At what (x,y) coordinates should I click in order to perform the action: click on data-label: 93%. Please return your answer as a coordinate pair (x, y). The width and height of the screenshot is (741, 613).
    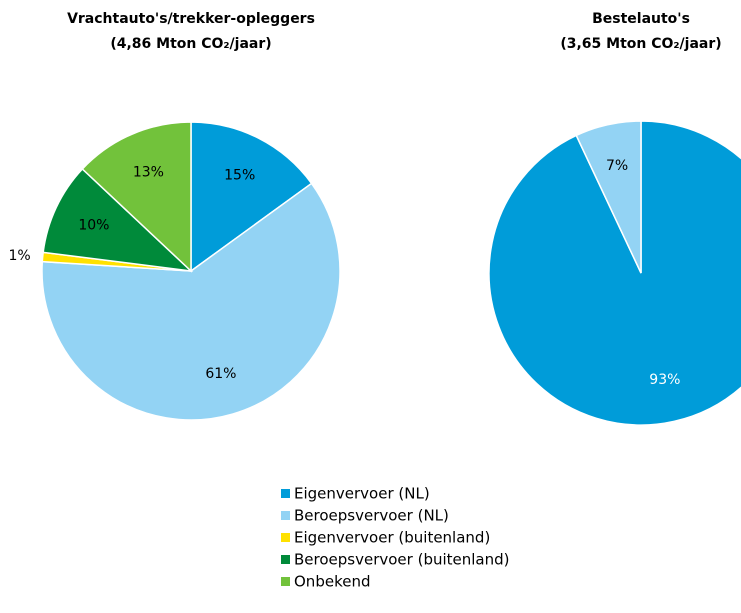
    Looking at the image, I should click on (664, 380).